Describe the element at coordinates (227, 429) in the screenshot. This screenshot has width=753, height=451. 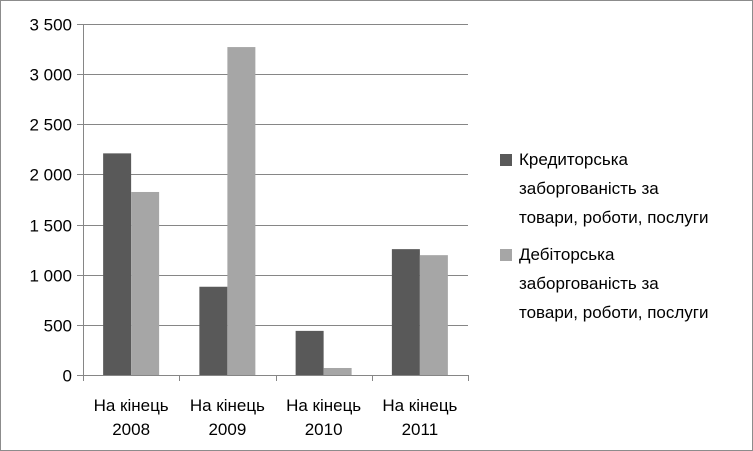
I see `x-tick-label: 2009` at that location.